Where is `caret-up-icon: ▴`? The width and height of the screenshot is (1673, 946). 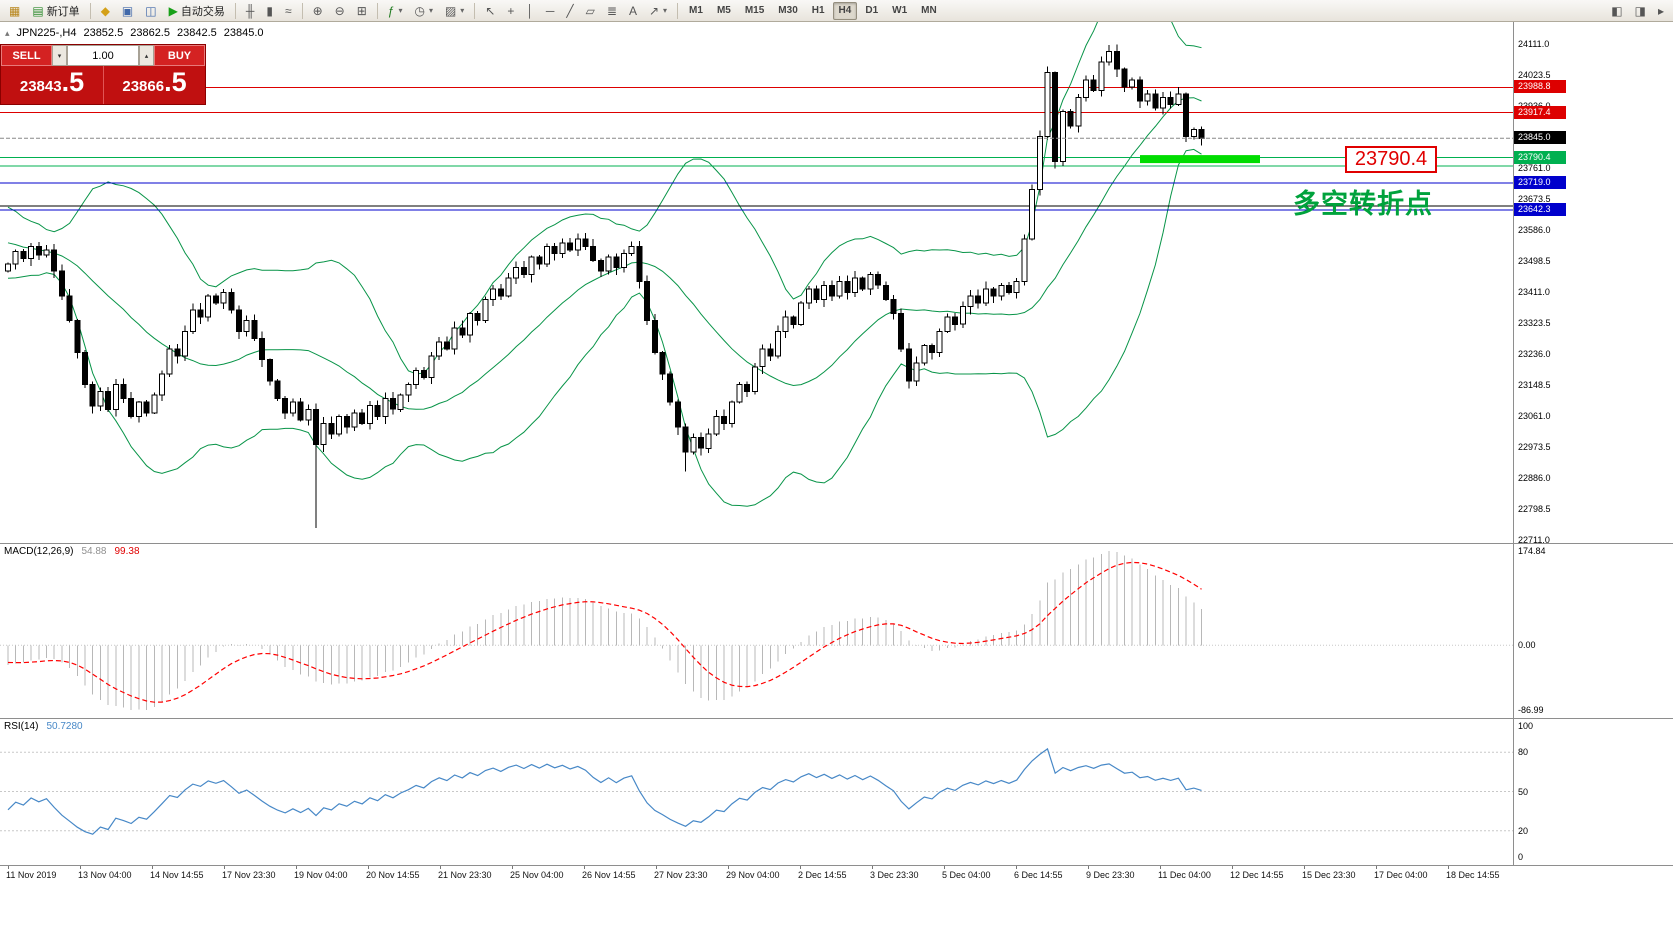
caret-up-icon: ▴ is located at coordinates (146, 56).